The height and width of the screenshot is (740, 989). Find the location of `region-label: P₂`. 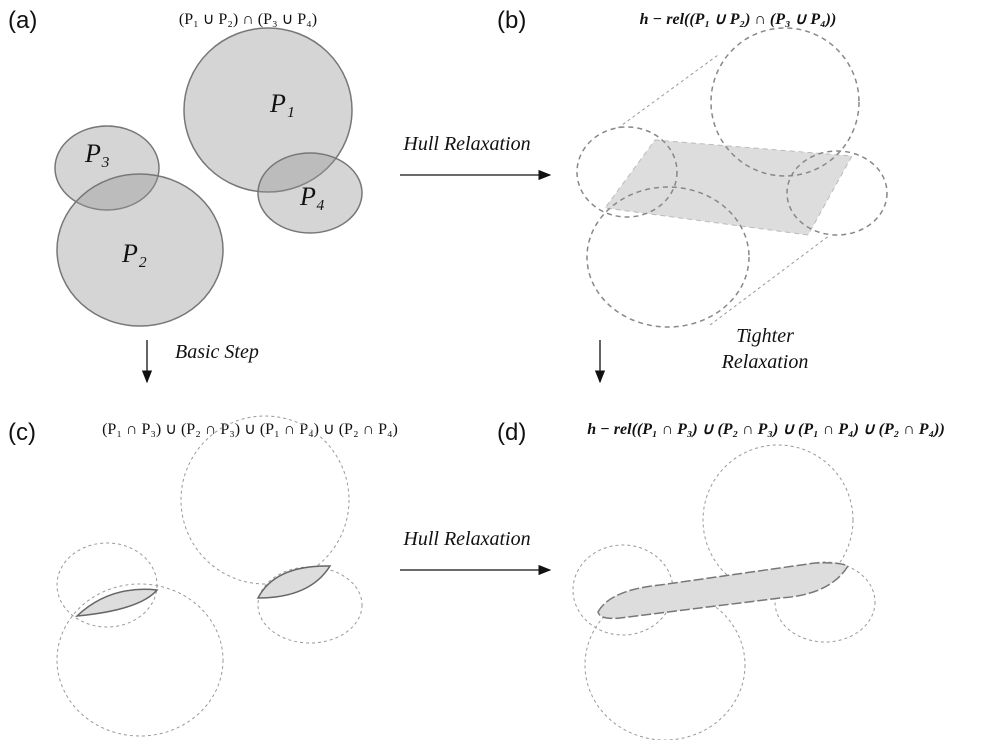

region-label: P₂ is located at coordinates (134, 253).